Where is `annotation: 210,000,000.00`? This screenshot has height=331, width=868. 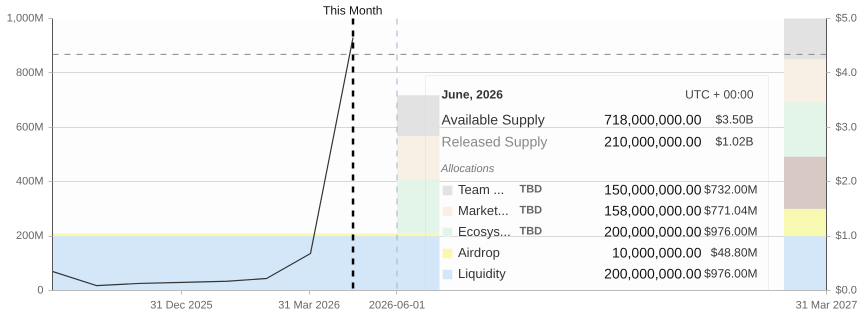 annotation: 210,000,000.00 is located at coordinates (653, 142).